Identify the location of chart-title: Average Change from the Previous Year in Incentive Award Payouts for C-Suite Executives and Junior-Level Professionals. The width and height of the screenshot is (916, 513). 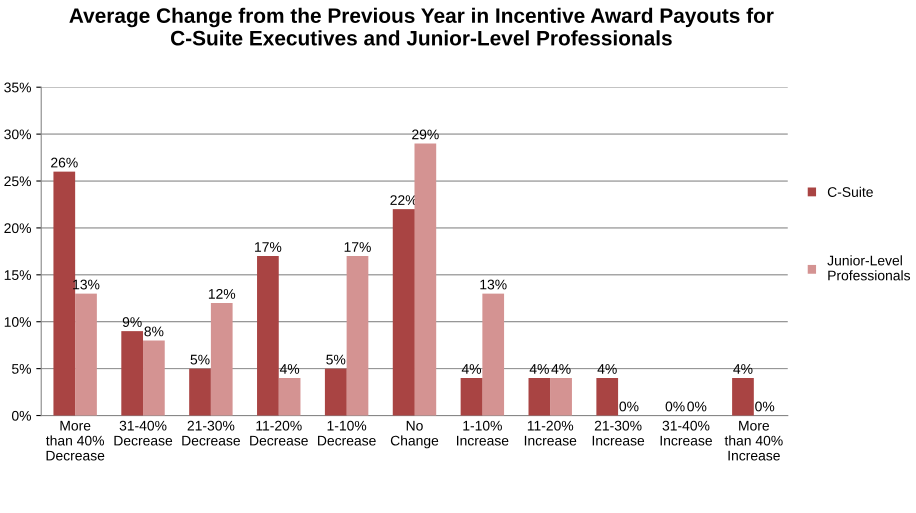
(421, 27).